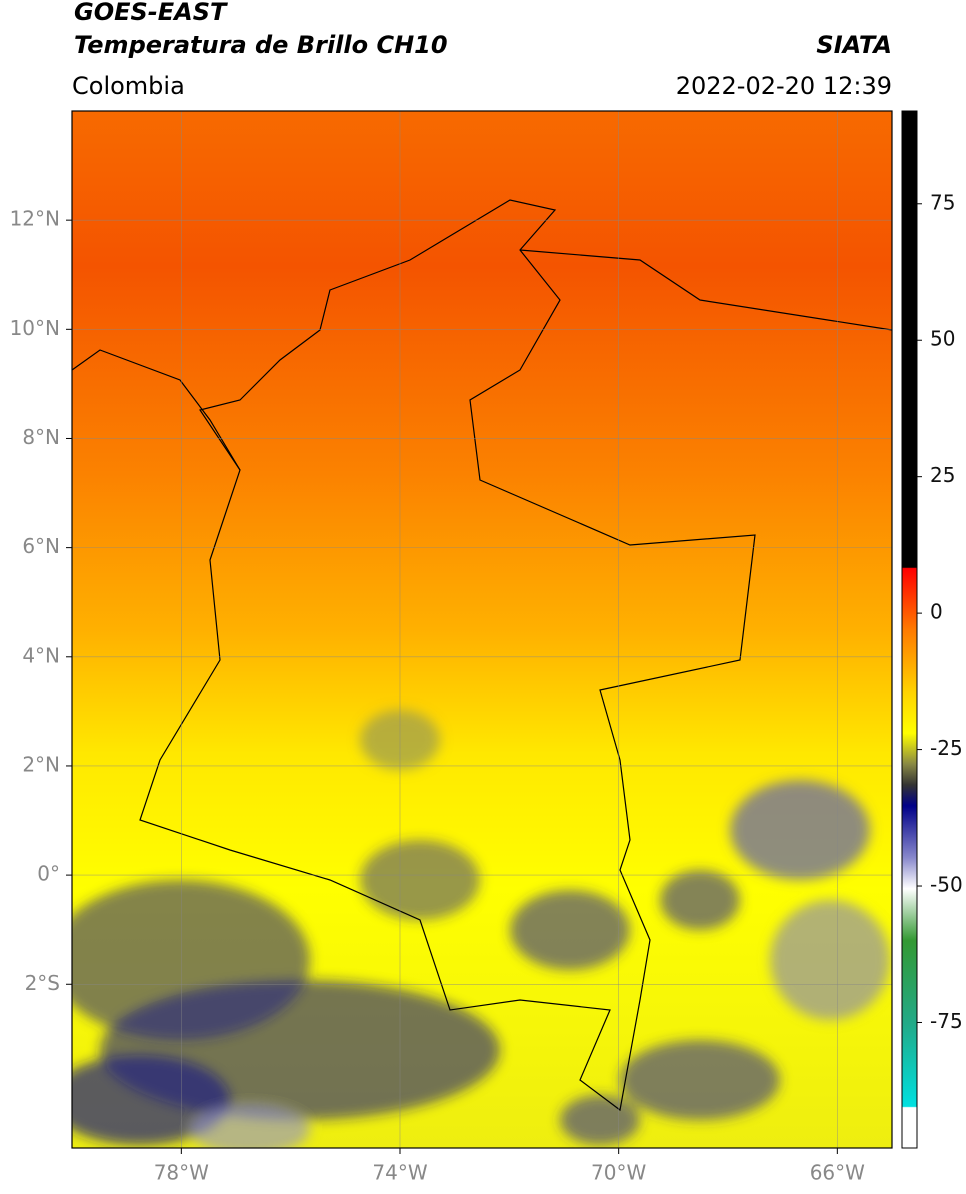  I want to click on y-tick-label: 8°N, so click(41, 437).